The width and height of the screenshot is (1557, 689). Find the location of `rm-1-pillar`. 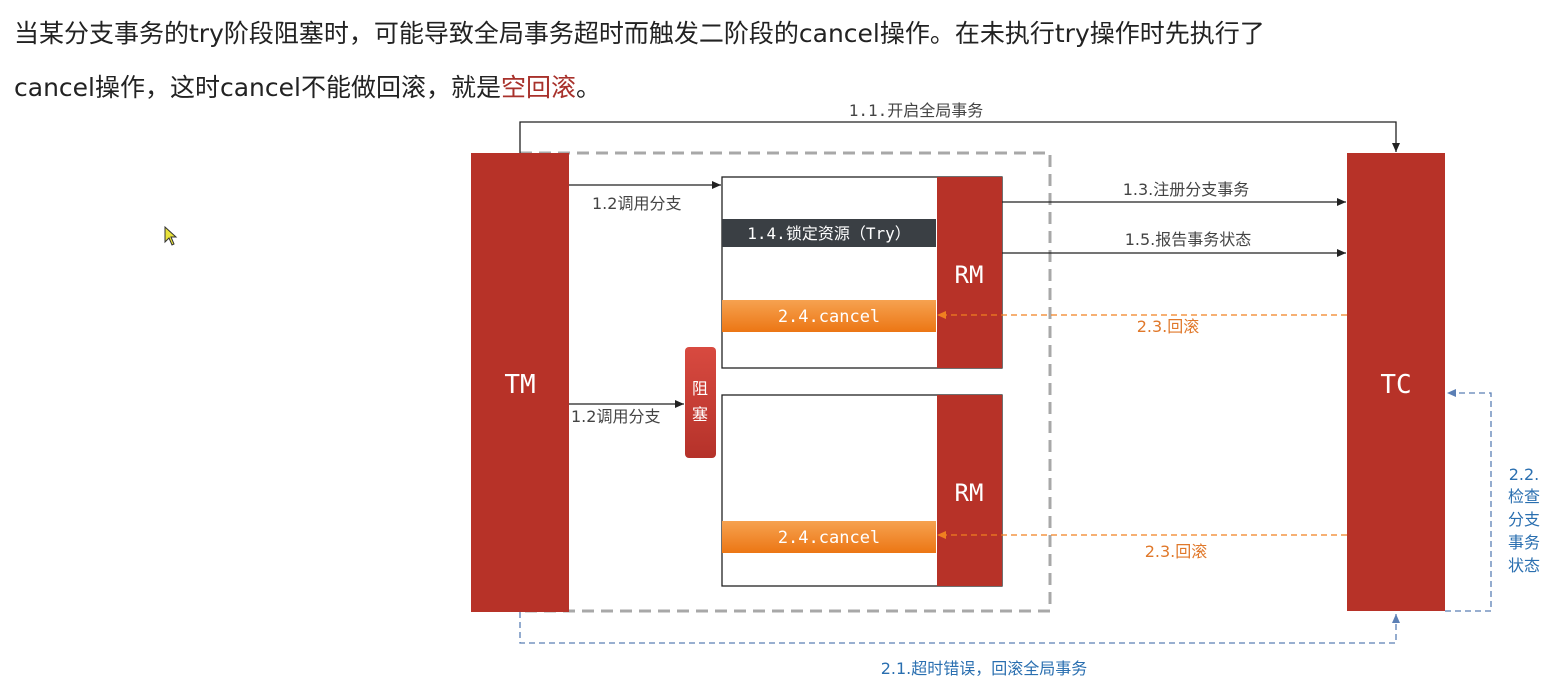

rm-1-pillar is located at coordinates (969, 272).